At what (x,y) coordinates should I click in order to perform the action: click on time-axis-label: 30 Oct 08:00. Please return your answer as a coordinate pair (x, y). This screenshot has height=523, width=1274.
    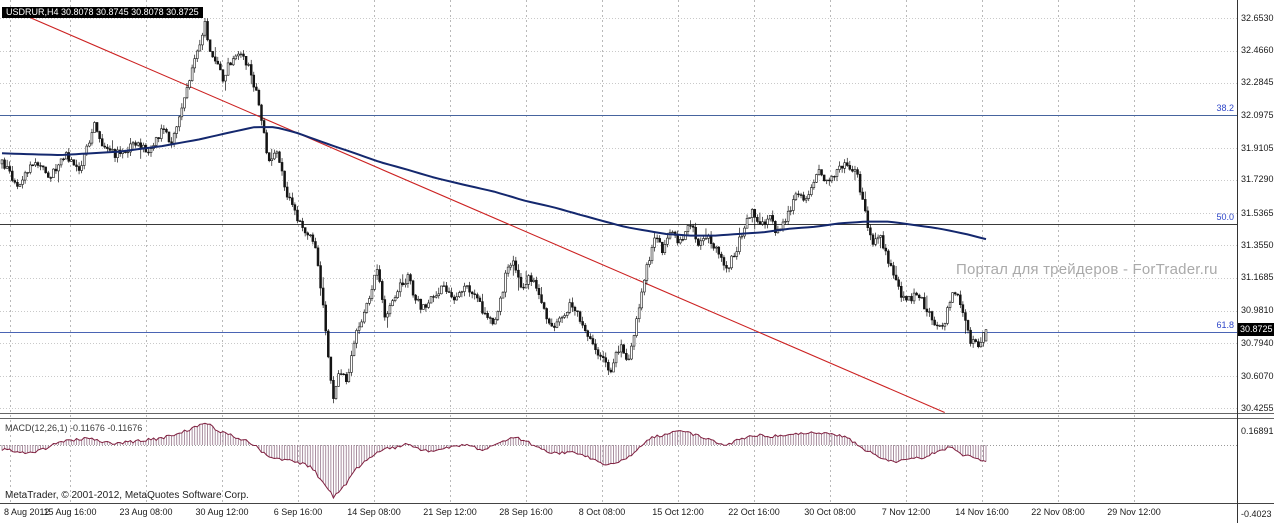
    Looking at the image, I should click on (830, 512).